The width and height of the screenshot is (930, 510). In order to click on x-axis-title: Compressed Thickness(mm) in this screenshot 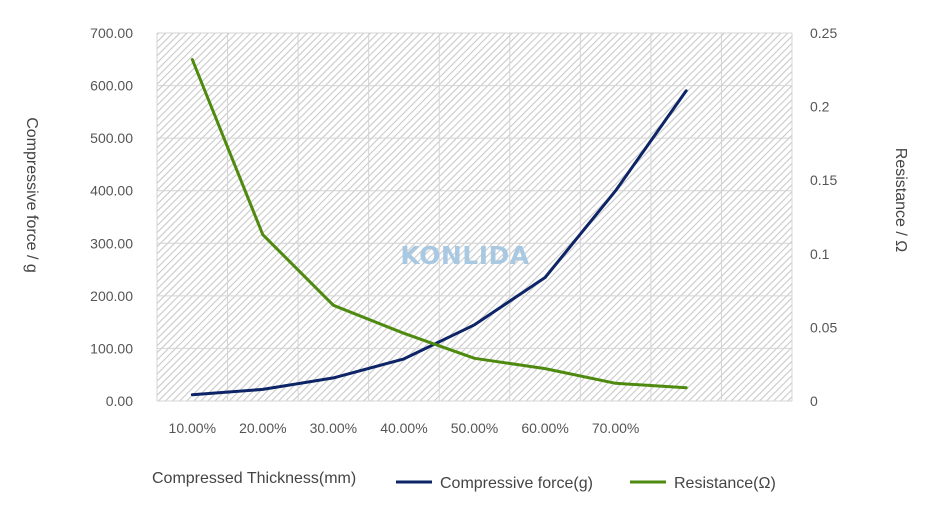, I will do `click(254, 478)`.